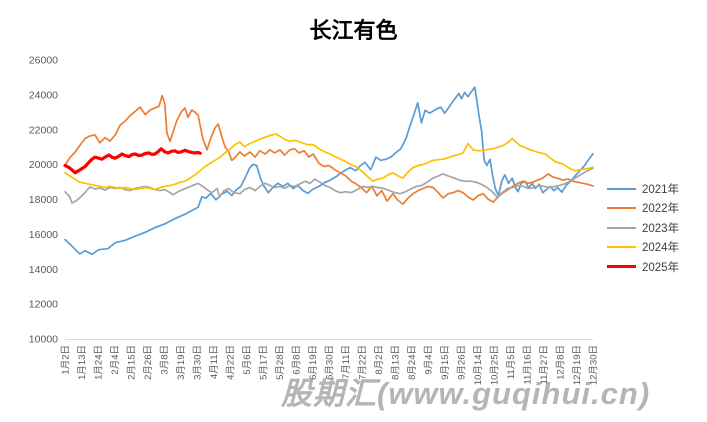 The width and height of the screenshot is (707, 422). Describe the element at coordinates (353, 31) in the screenshot. I see `chart-title: 长江有色` at that location.